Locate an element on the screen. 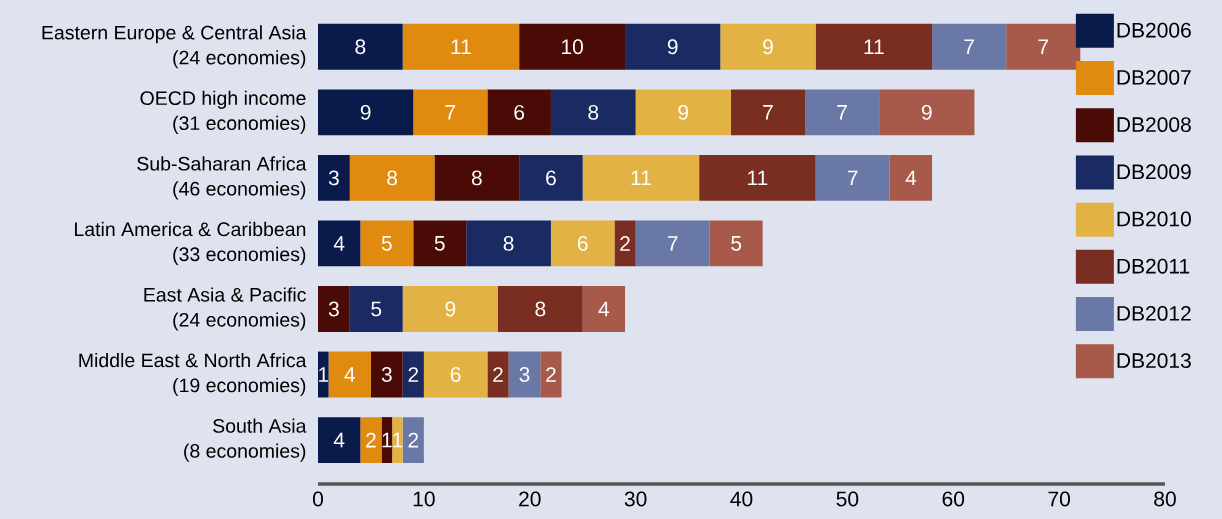 The image size is (1222, 519). x-tick-label: 20 is located at coordinates (530, 499).